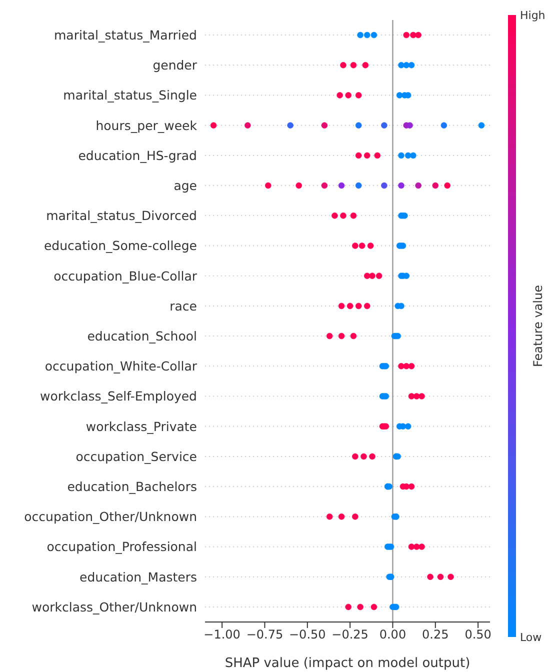 Image resolution: width=556 pixels, height=672 pixels. What do you see at coordinates (126, 276) in the screenshot?
I see `y-tick-label: occupation_Blue-Collar` at bounding box center [126, 276].